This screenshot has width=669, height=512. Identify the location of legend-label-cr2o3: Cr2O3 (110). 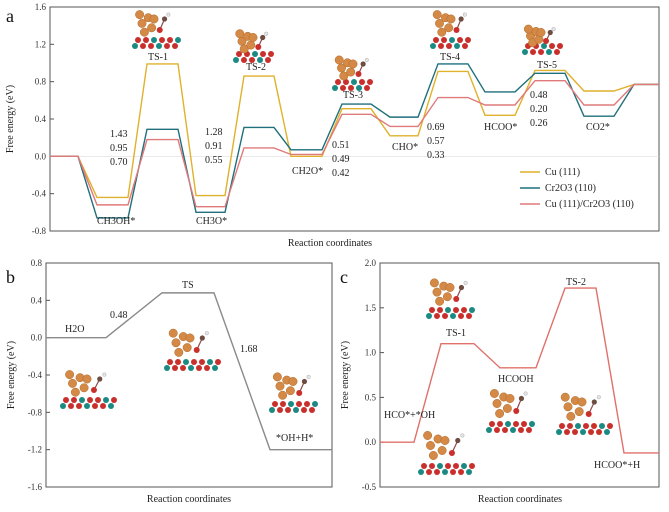
(570, 188).